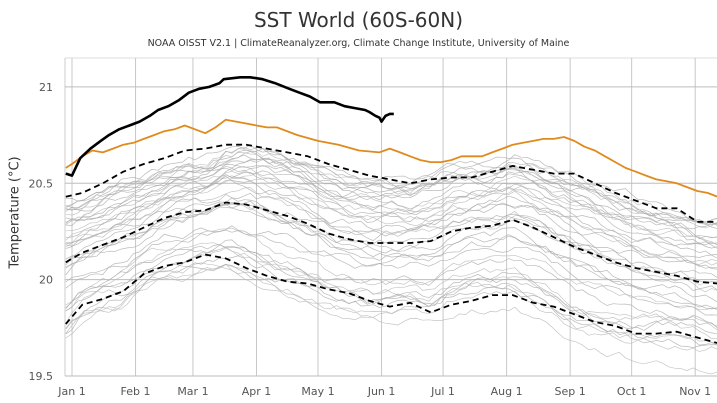  Describe the element at coordinates (136, 391) in the screenshot. I see `x-tick-label: Feb 1` at that location.